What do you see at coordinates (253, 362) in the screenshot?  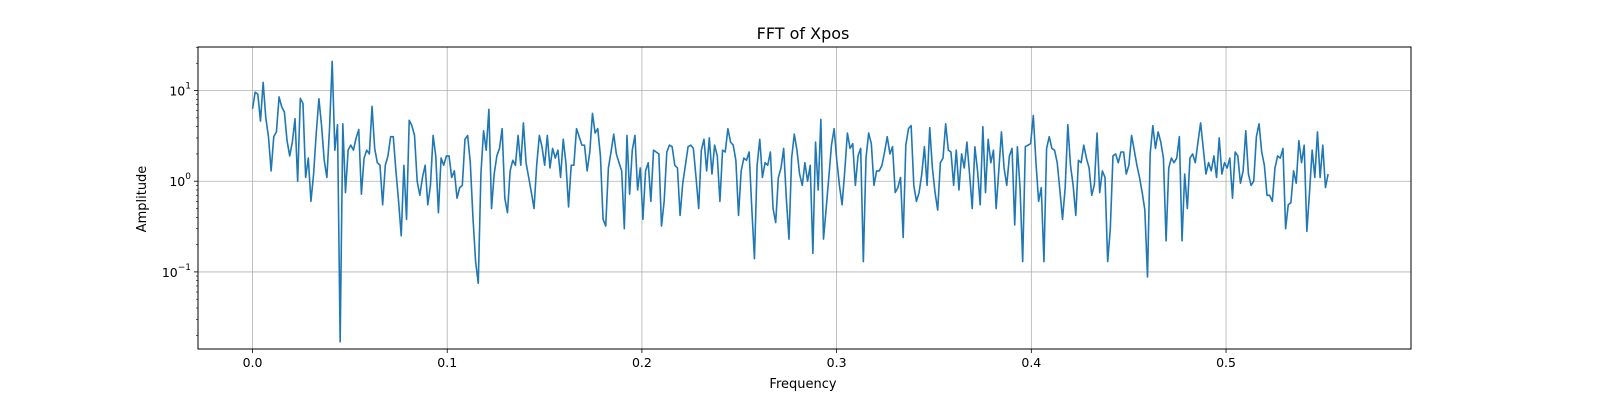 I see `x-tick-label: 0.0` at bounding box center [253, 362].